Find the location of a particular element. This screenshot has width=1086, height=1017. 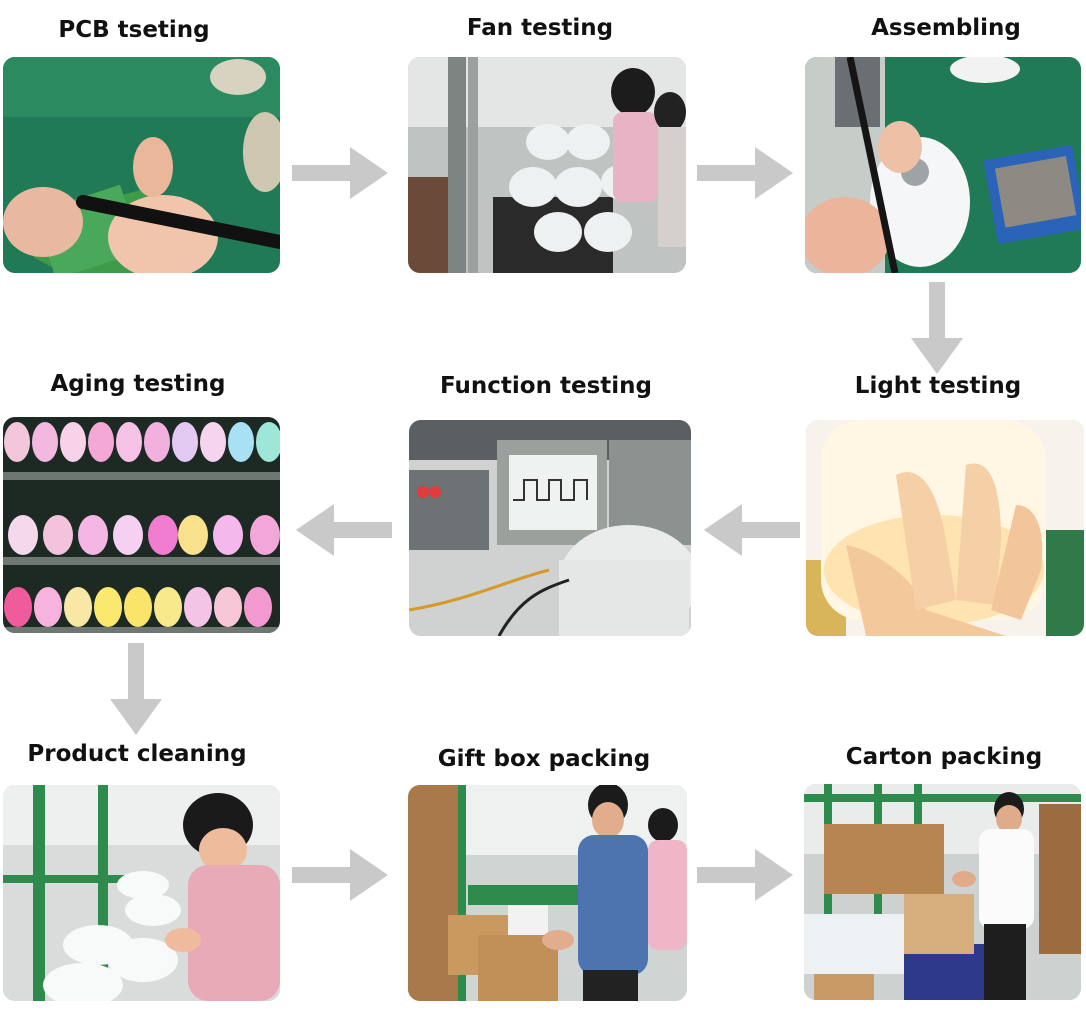

step-label-fan-testing: Fan testing is located at coordinates (540, 28).